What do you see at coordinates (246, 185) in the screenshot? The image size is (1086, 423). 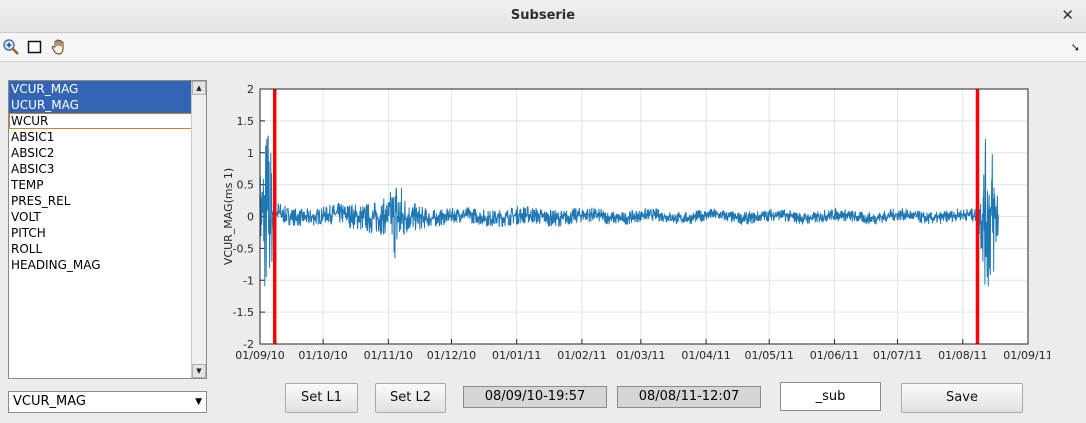 I see `y-tick-label: 0.5` at bounding box center [246, 185].